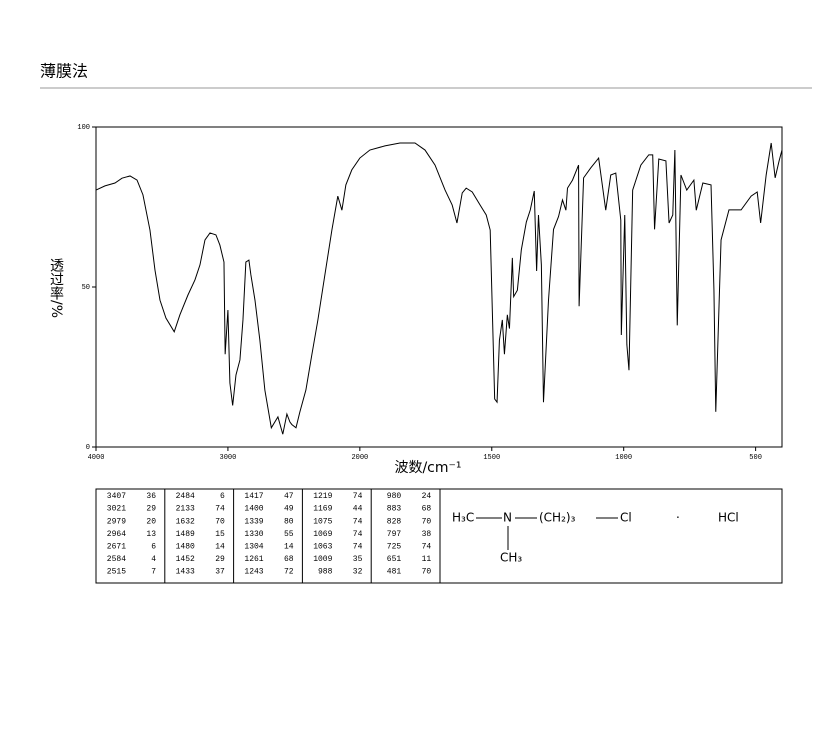 Image resolution: width=822 pixels, height=741 pixels. Describe the element at coordinates (185, 534) in the screenshot. I see `peak-wavenumber: 1489` at that location.